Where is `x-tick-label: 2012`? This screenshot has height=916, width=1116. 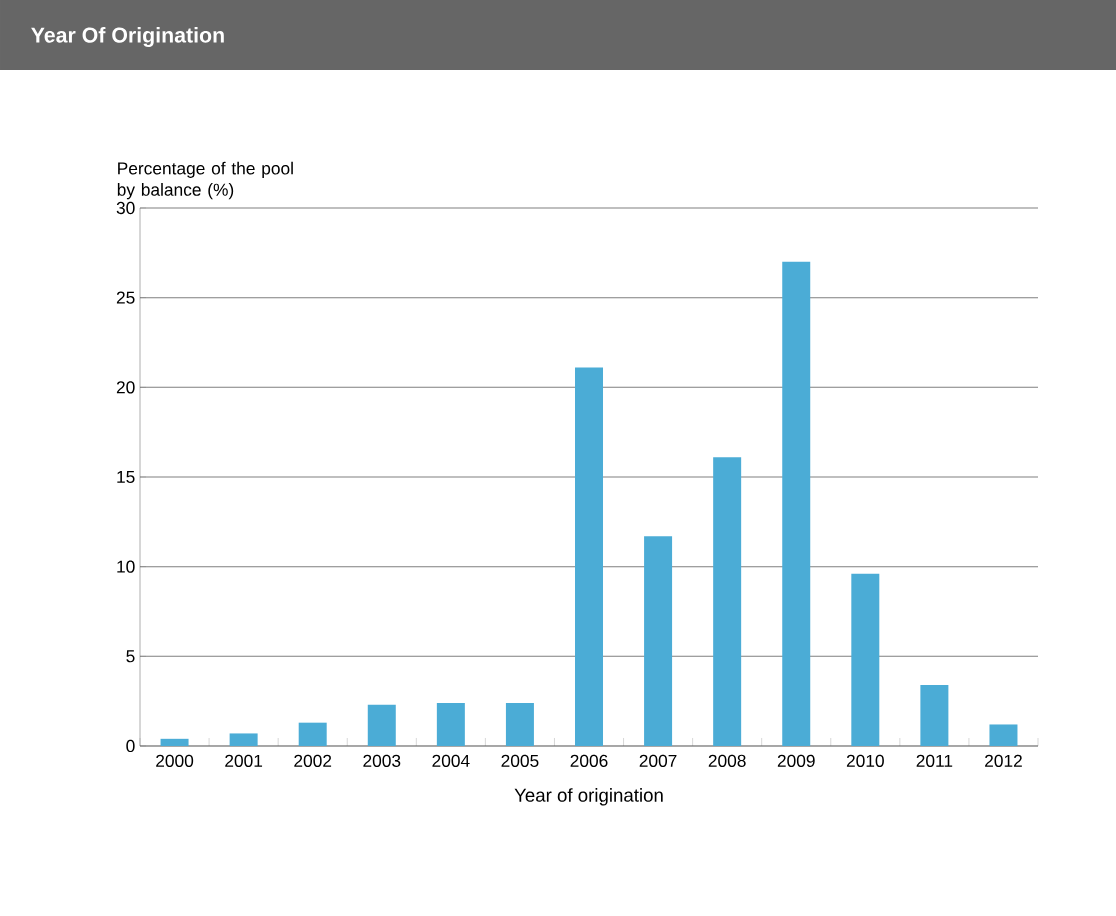
x-tick-label: 2012 is located at coordinates (1003, 760).